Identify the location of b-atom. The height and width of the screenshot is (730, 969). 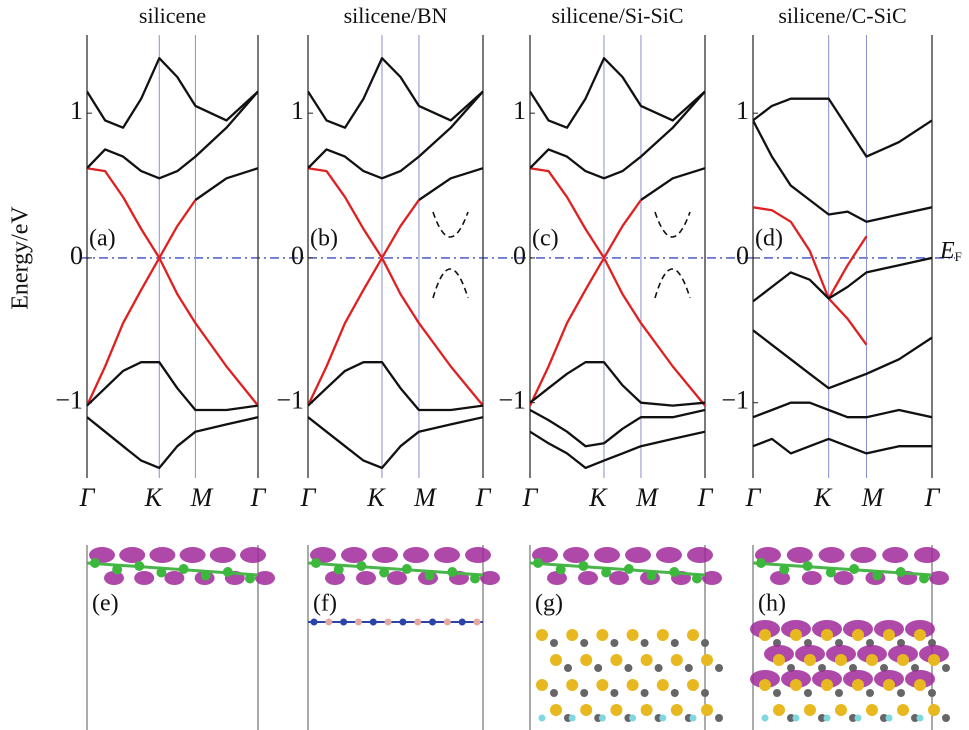
(447, 622).